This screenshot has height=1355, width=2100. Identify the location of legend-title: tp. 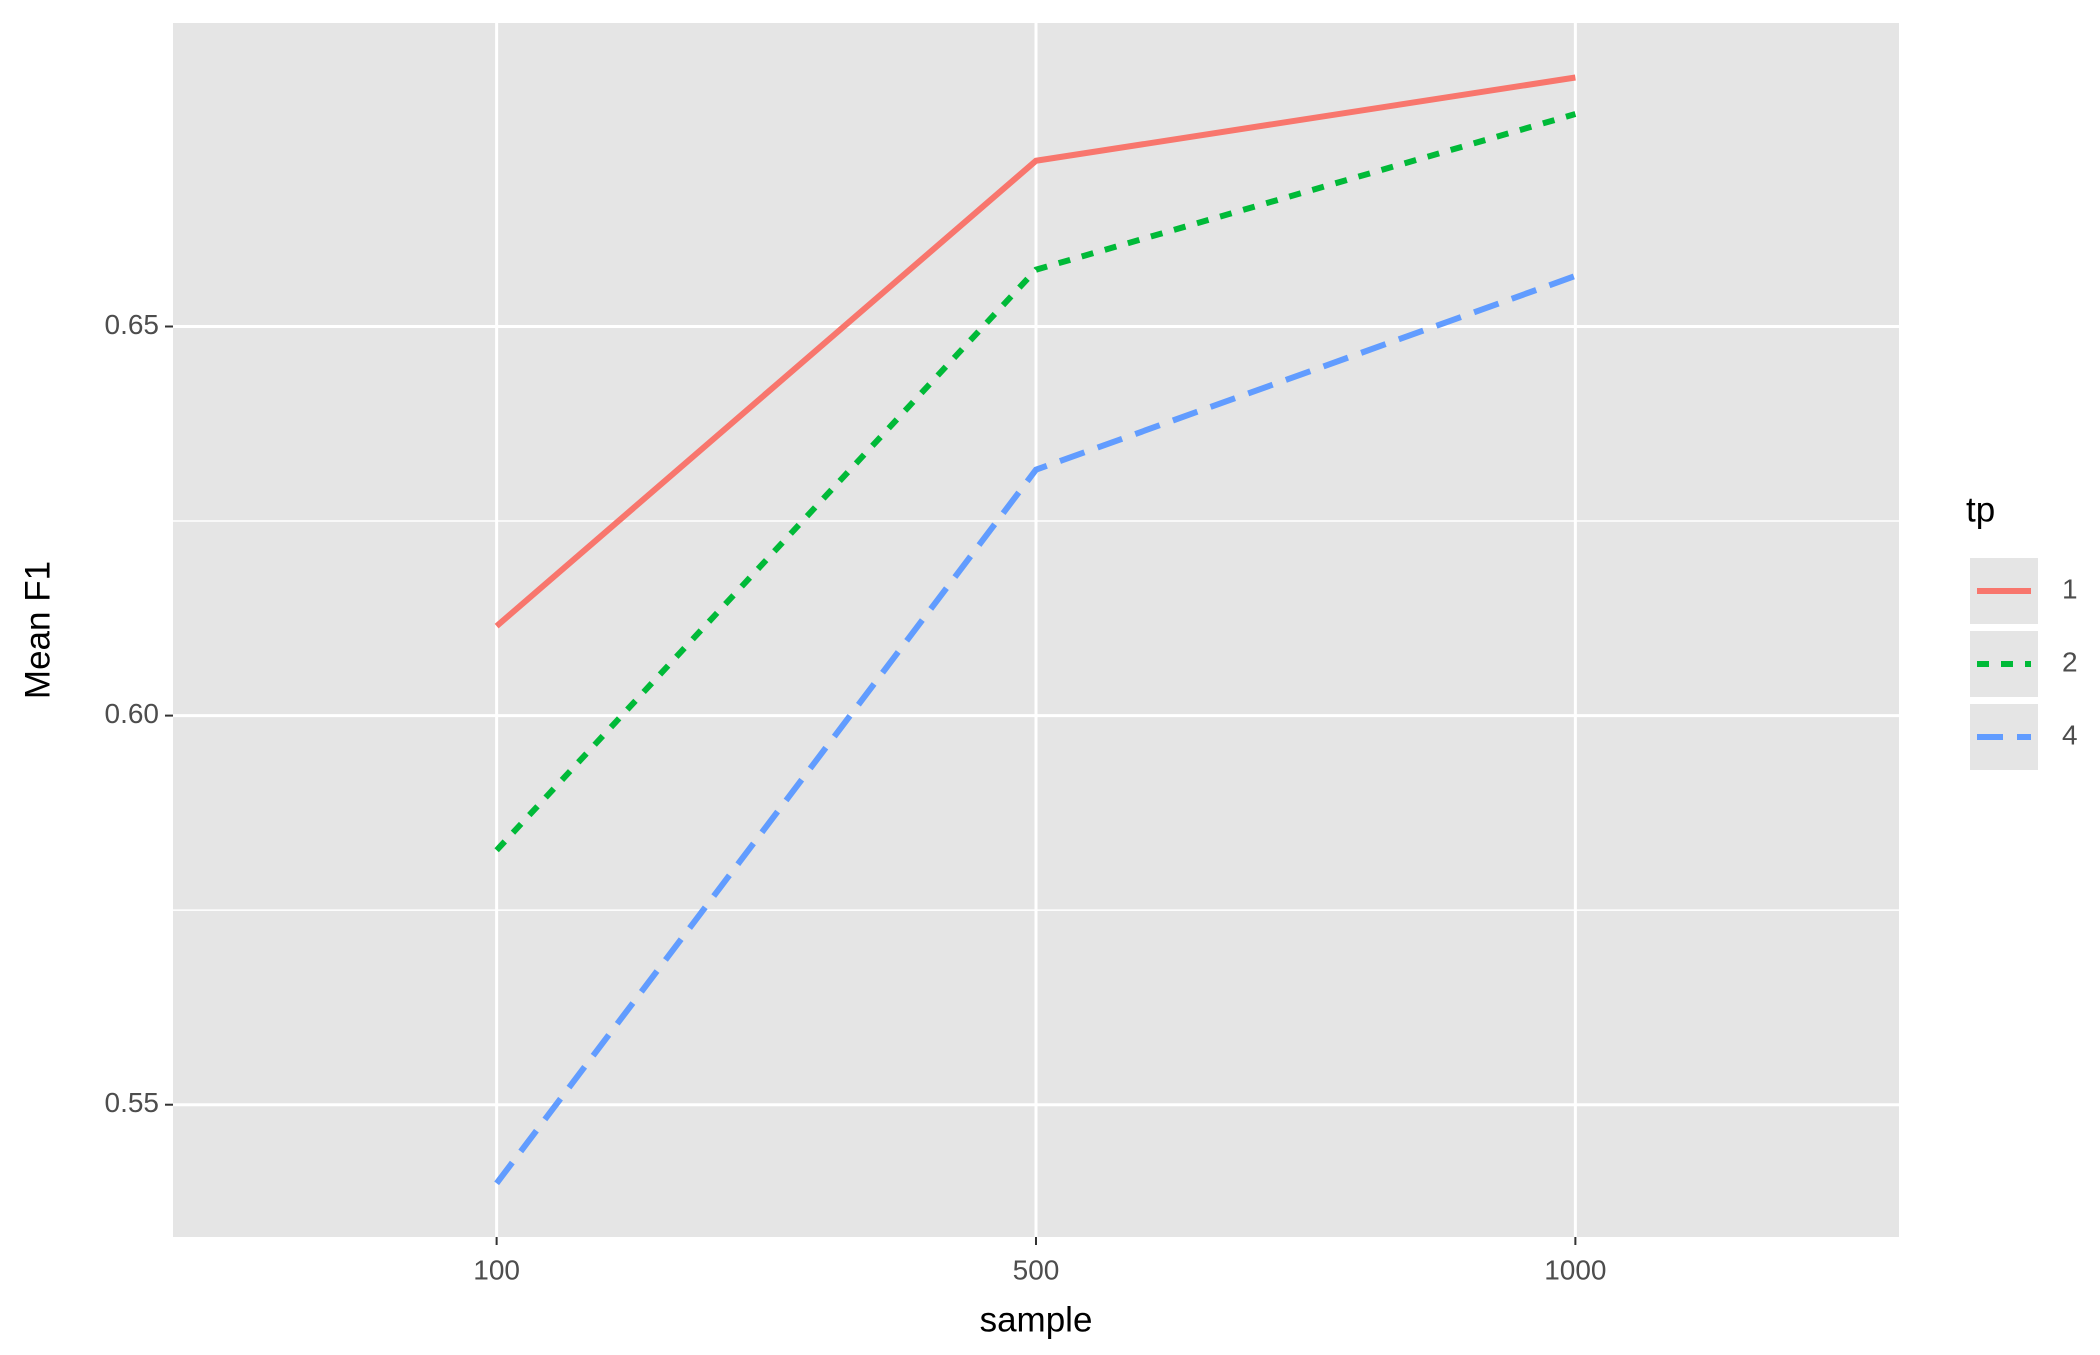
(1980, 509).